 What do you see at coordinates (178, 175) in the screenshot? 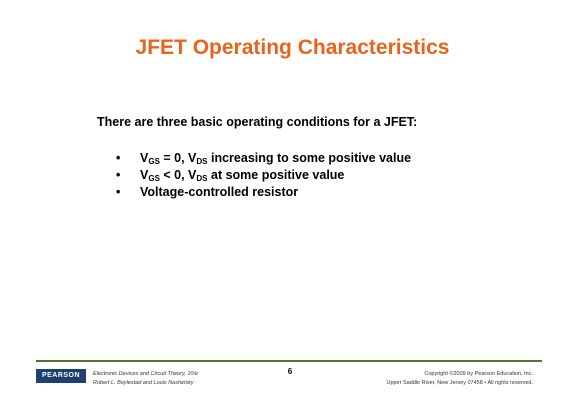
I see `bullet-text: < 0, V` at bounding box center [178, 175].